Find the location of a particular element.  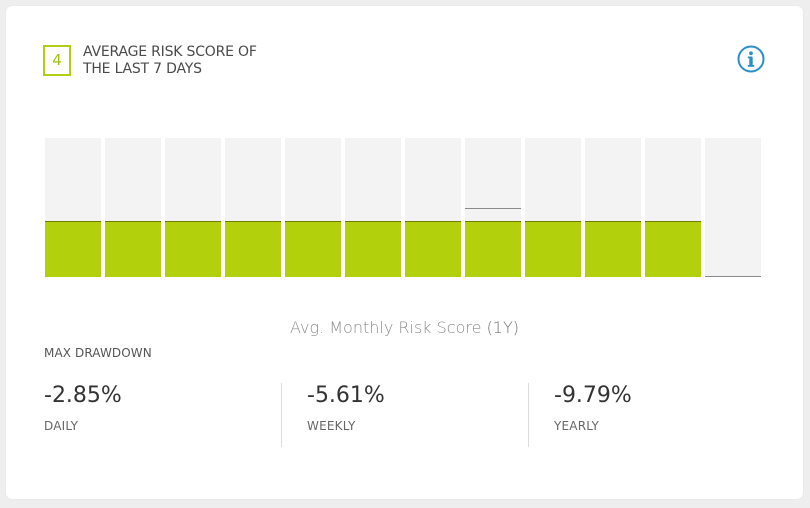

bar-marker is located at coordinates (493, 208).